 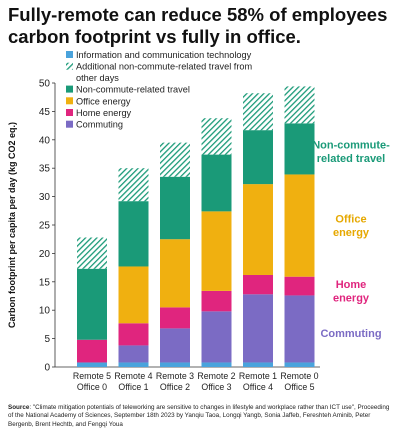 I want to click on y-tick-label: 35, so click(x=45, y=169).